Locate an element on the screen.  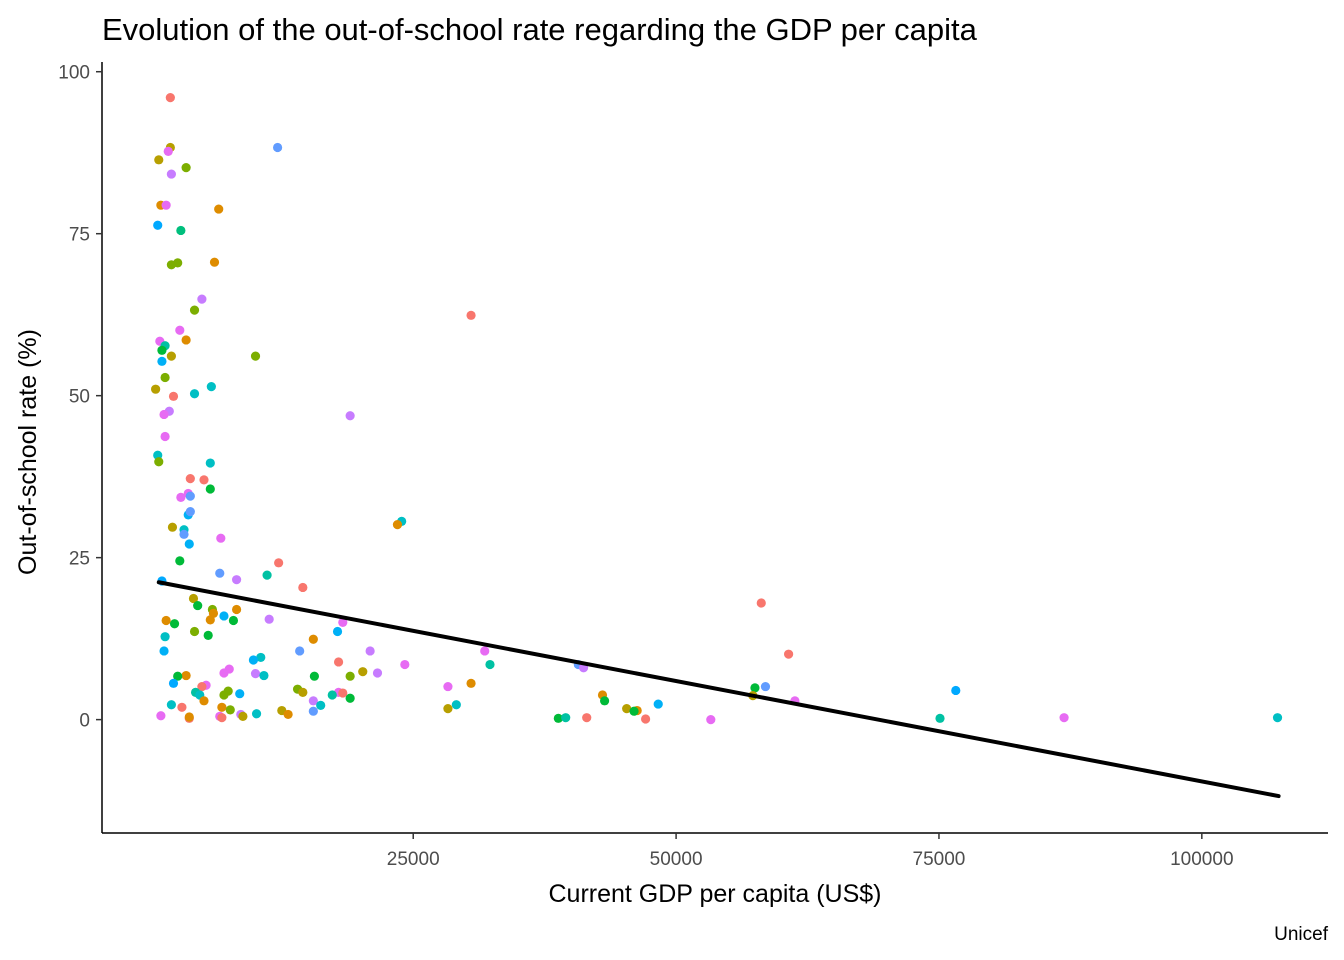
y-tick-label: 50 is located at coordinates (79, 397).